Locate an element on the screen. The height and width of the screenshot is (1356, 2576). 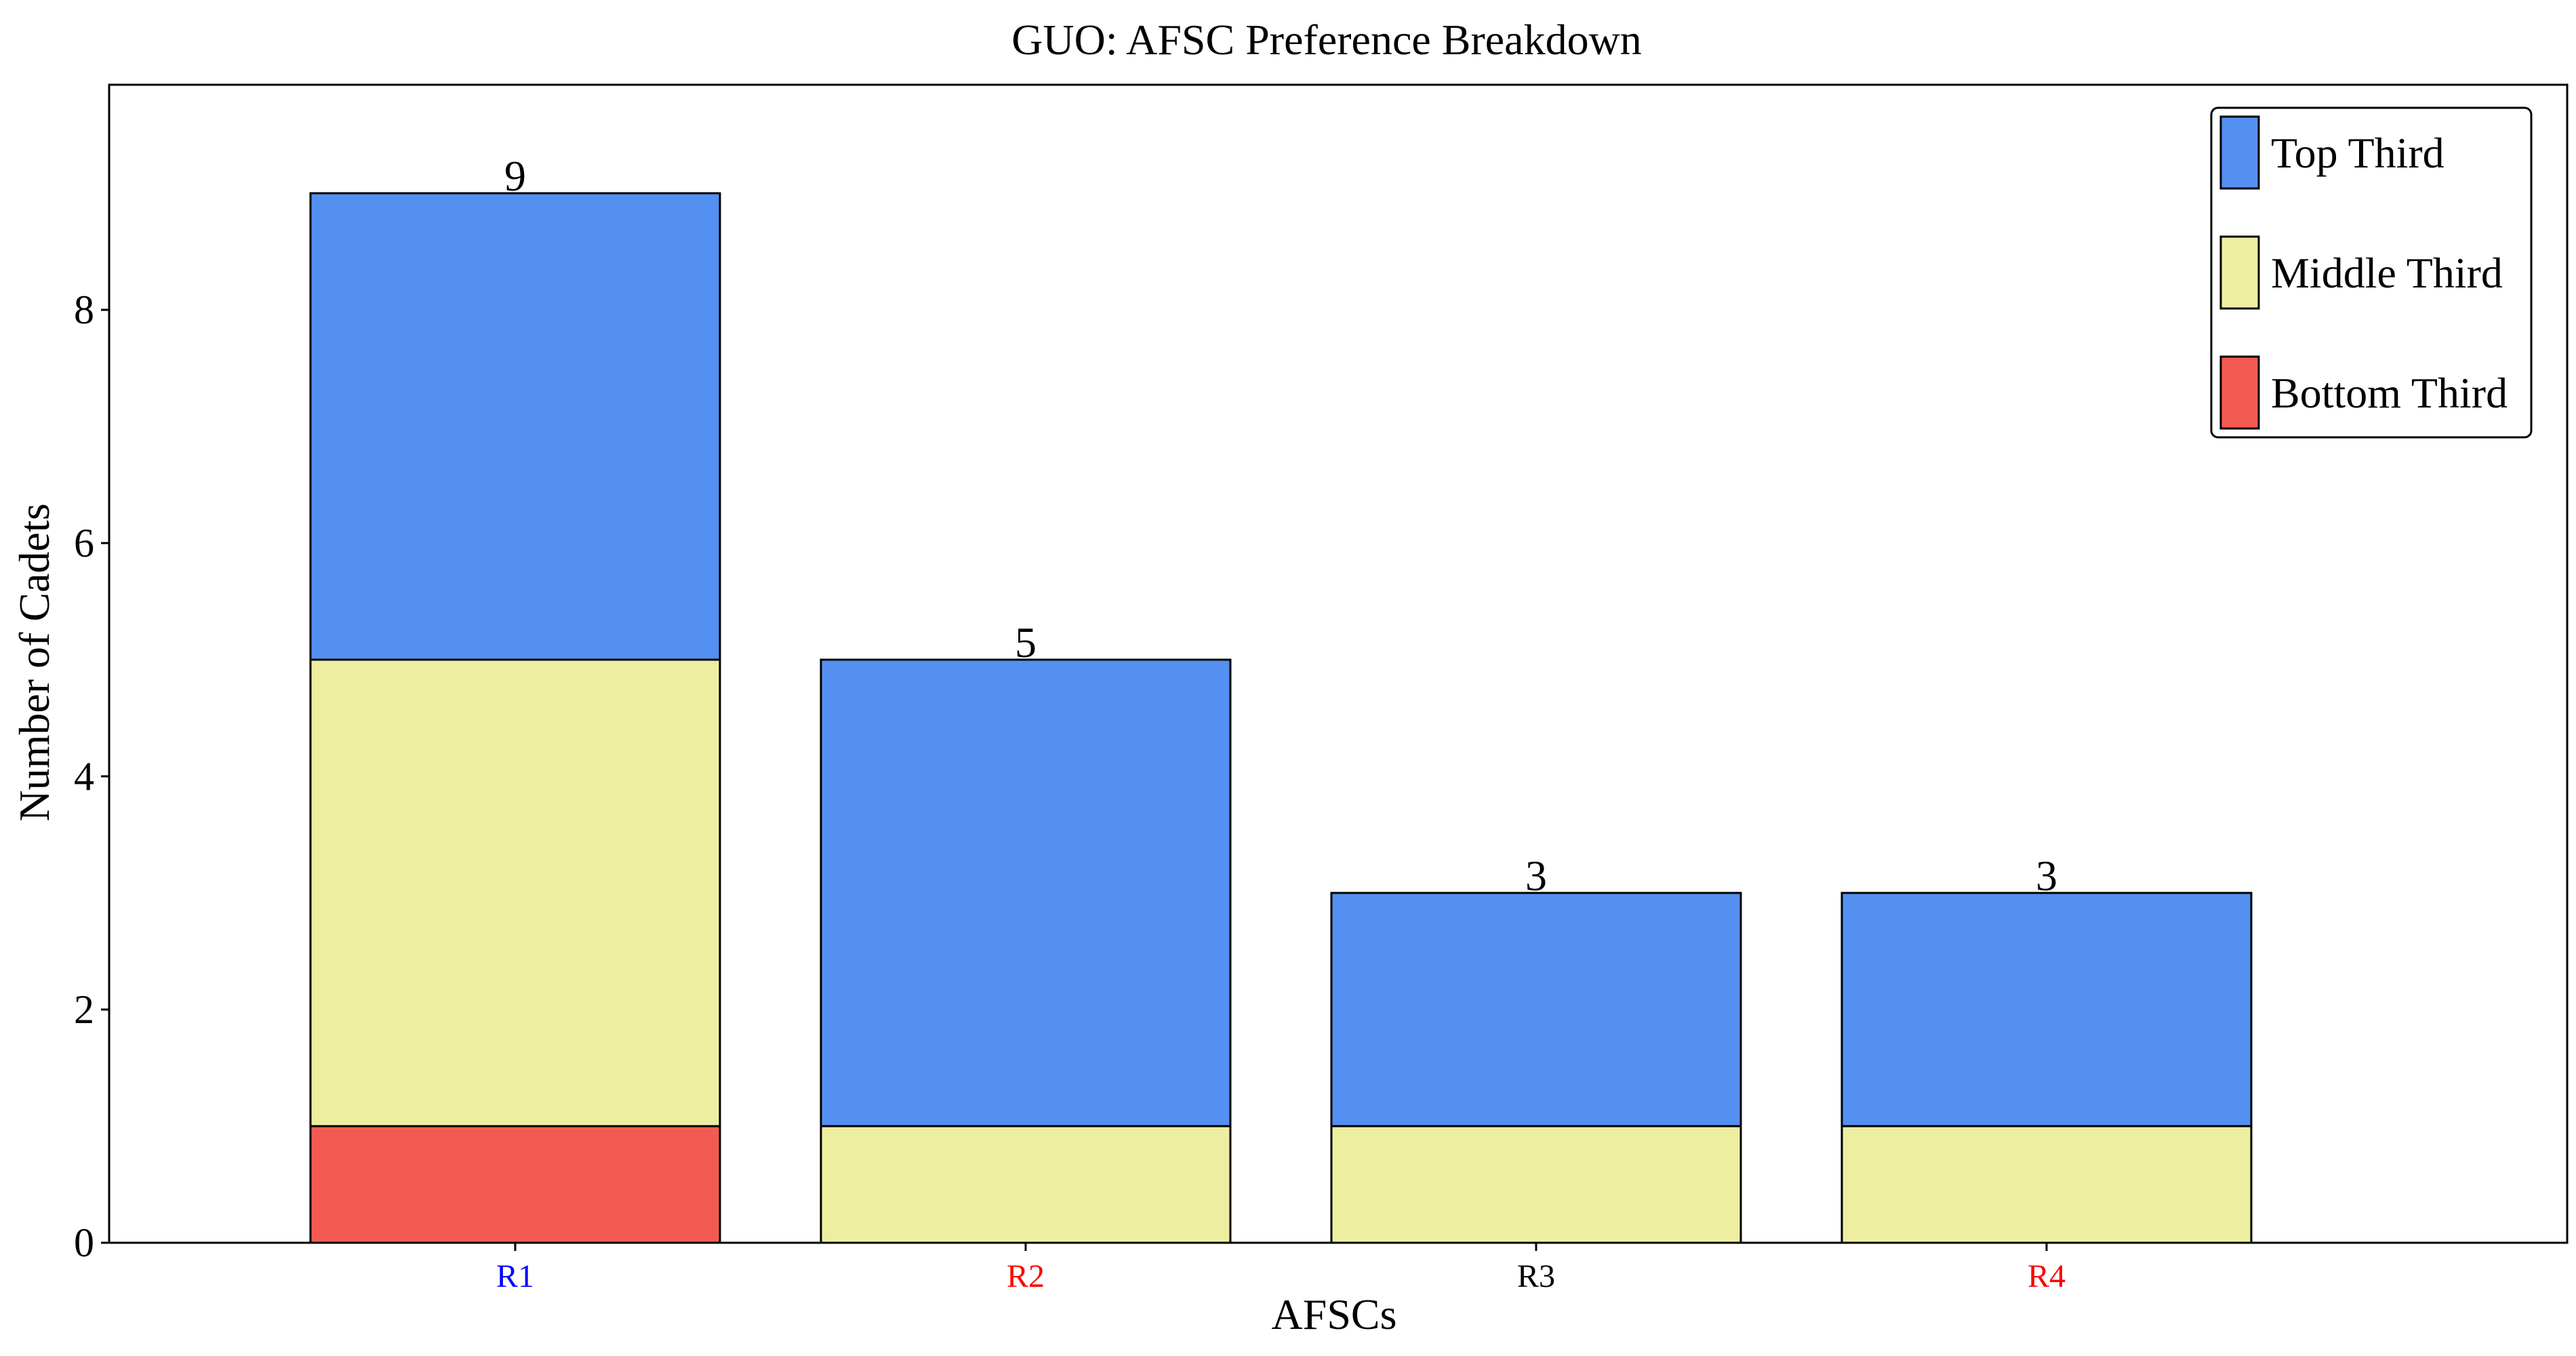
value-label-r3: 3 is located at coordinates (1536, 876).